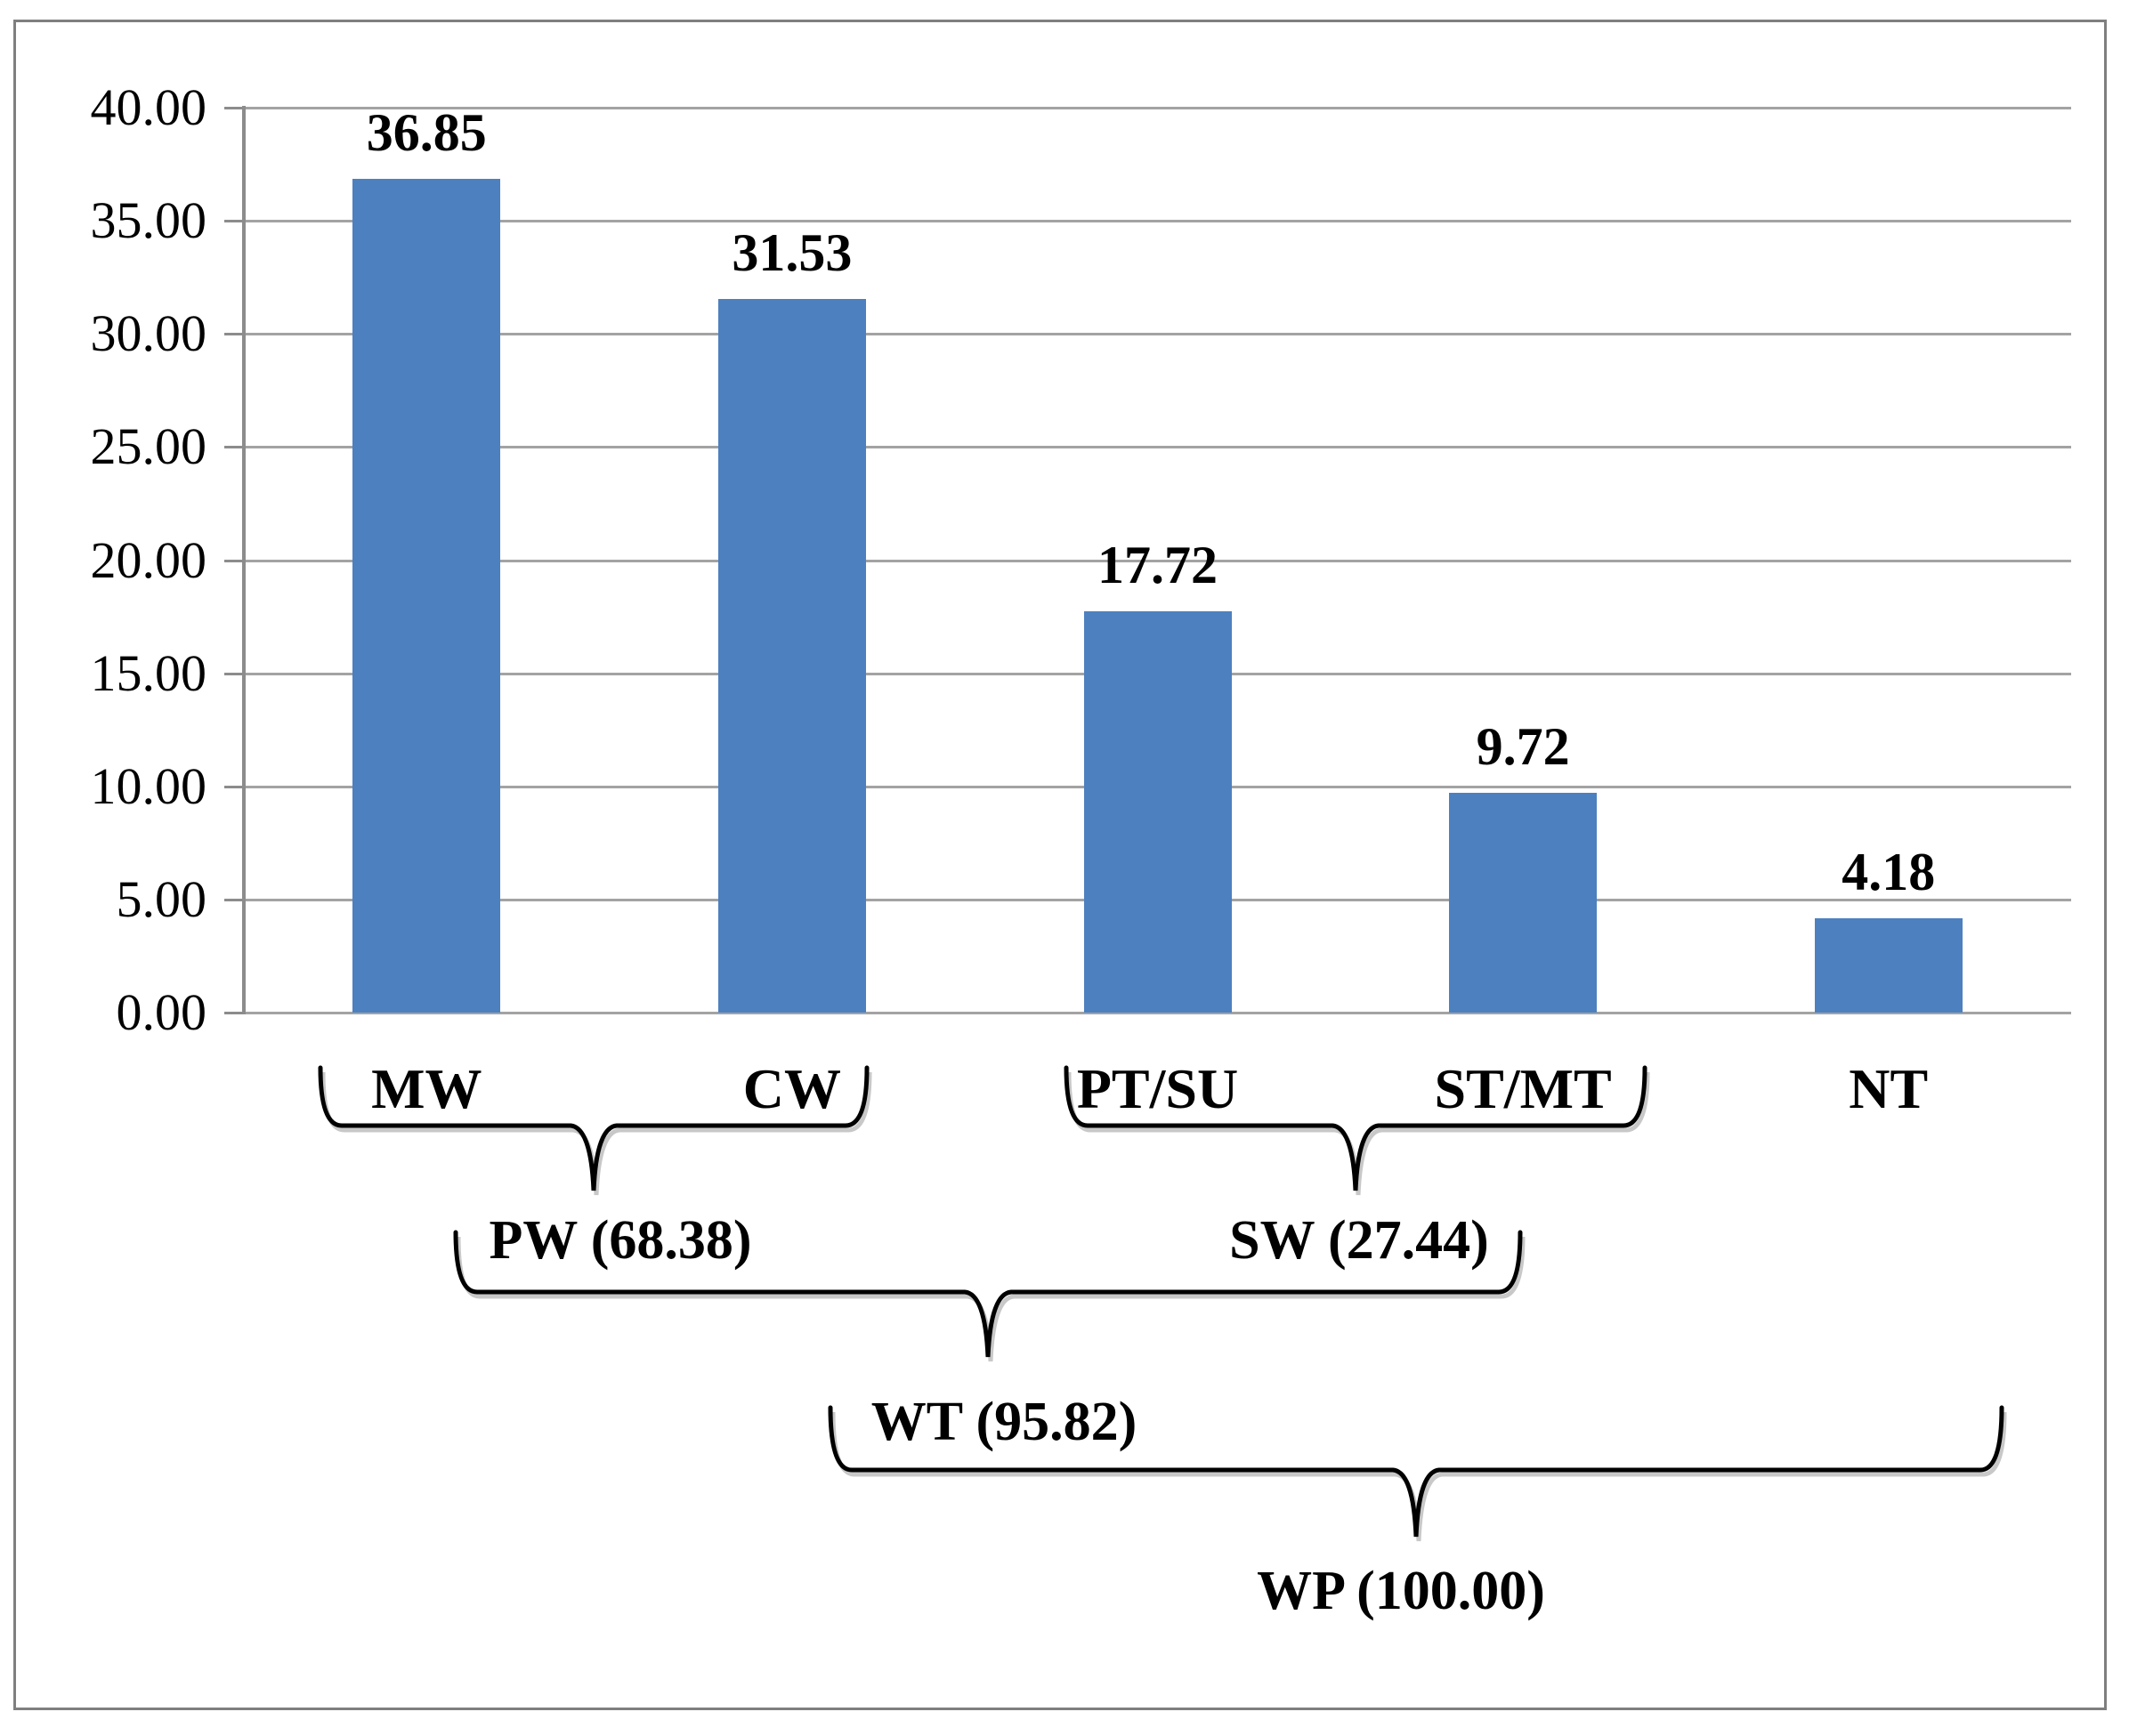 The width and height of the screenshot is (2129, 1736). Describe the element at coordinates (1157, 565) in the screenshot. I see `bar-value-label: 17.72` at that location.